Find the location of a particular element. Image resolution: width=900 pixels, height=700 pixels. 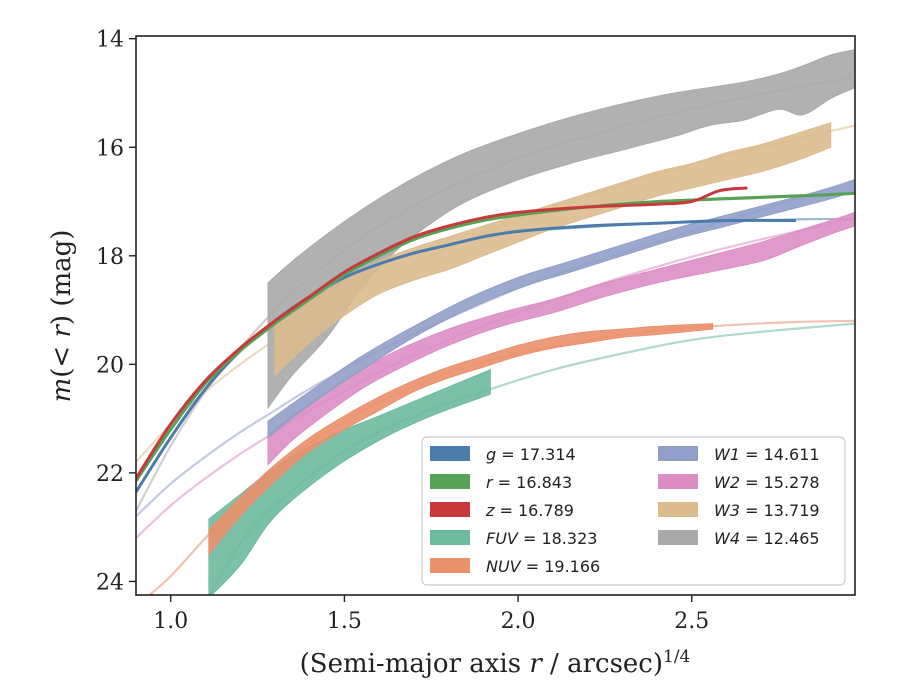

legend-label: W2 = 15.278 is located at coordinates (767, 482).